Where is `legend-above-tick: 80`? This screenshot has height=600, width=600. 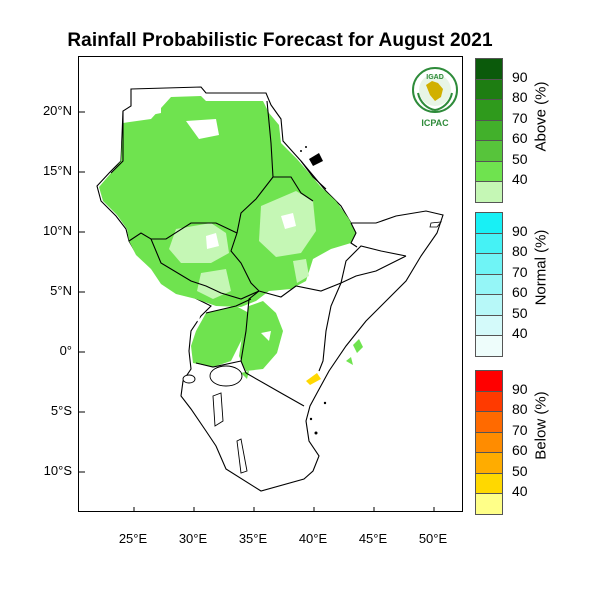 legend-above-tick: 80 is located at coordinates (520, 97).